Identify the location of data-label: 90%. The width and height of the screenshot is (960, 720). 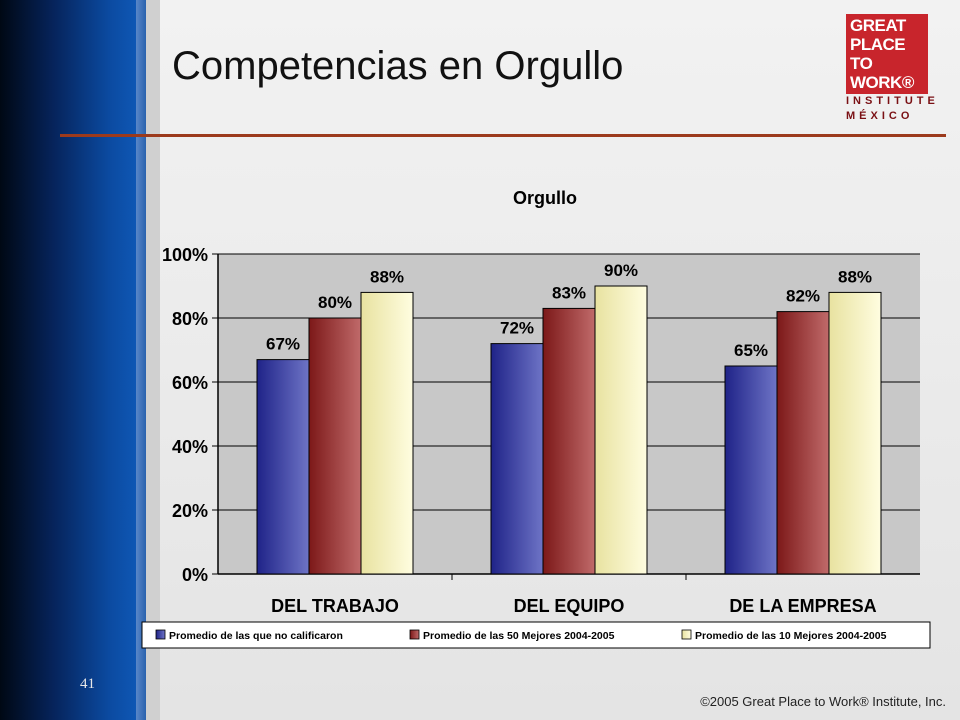
(621, 270).